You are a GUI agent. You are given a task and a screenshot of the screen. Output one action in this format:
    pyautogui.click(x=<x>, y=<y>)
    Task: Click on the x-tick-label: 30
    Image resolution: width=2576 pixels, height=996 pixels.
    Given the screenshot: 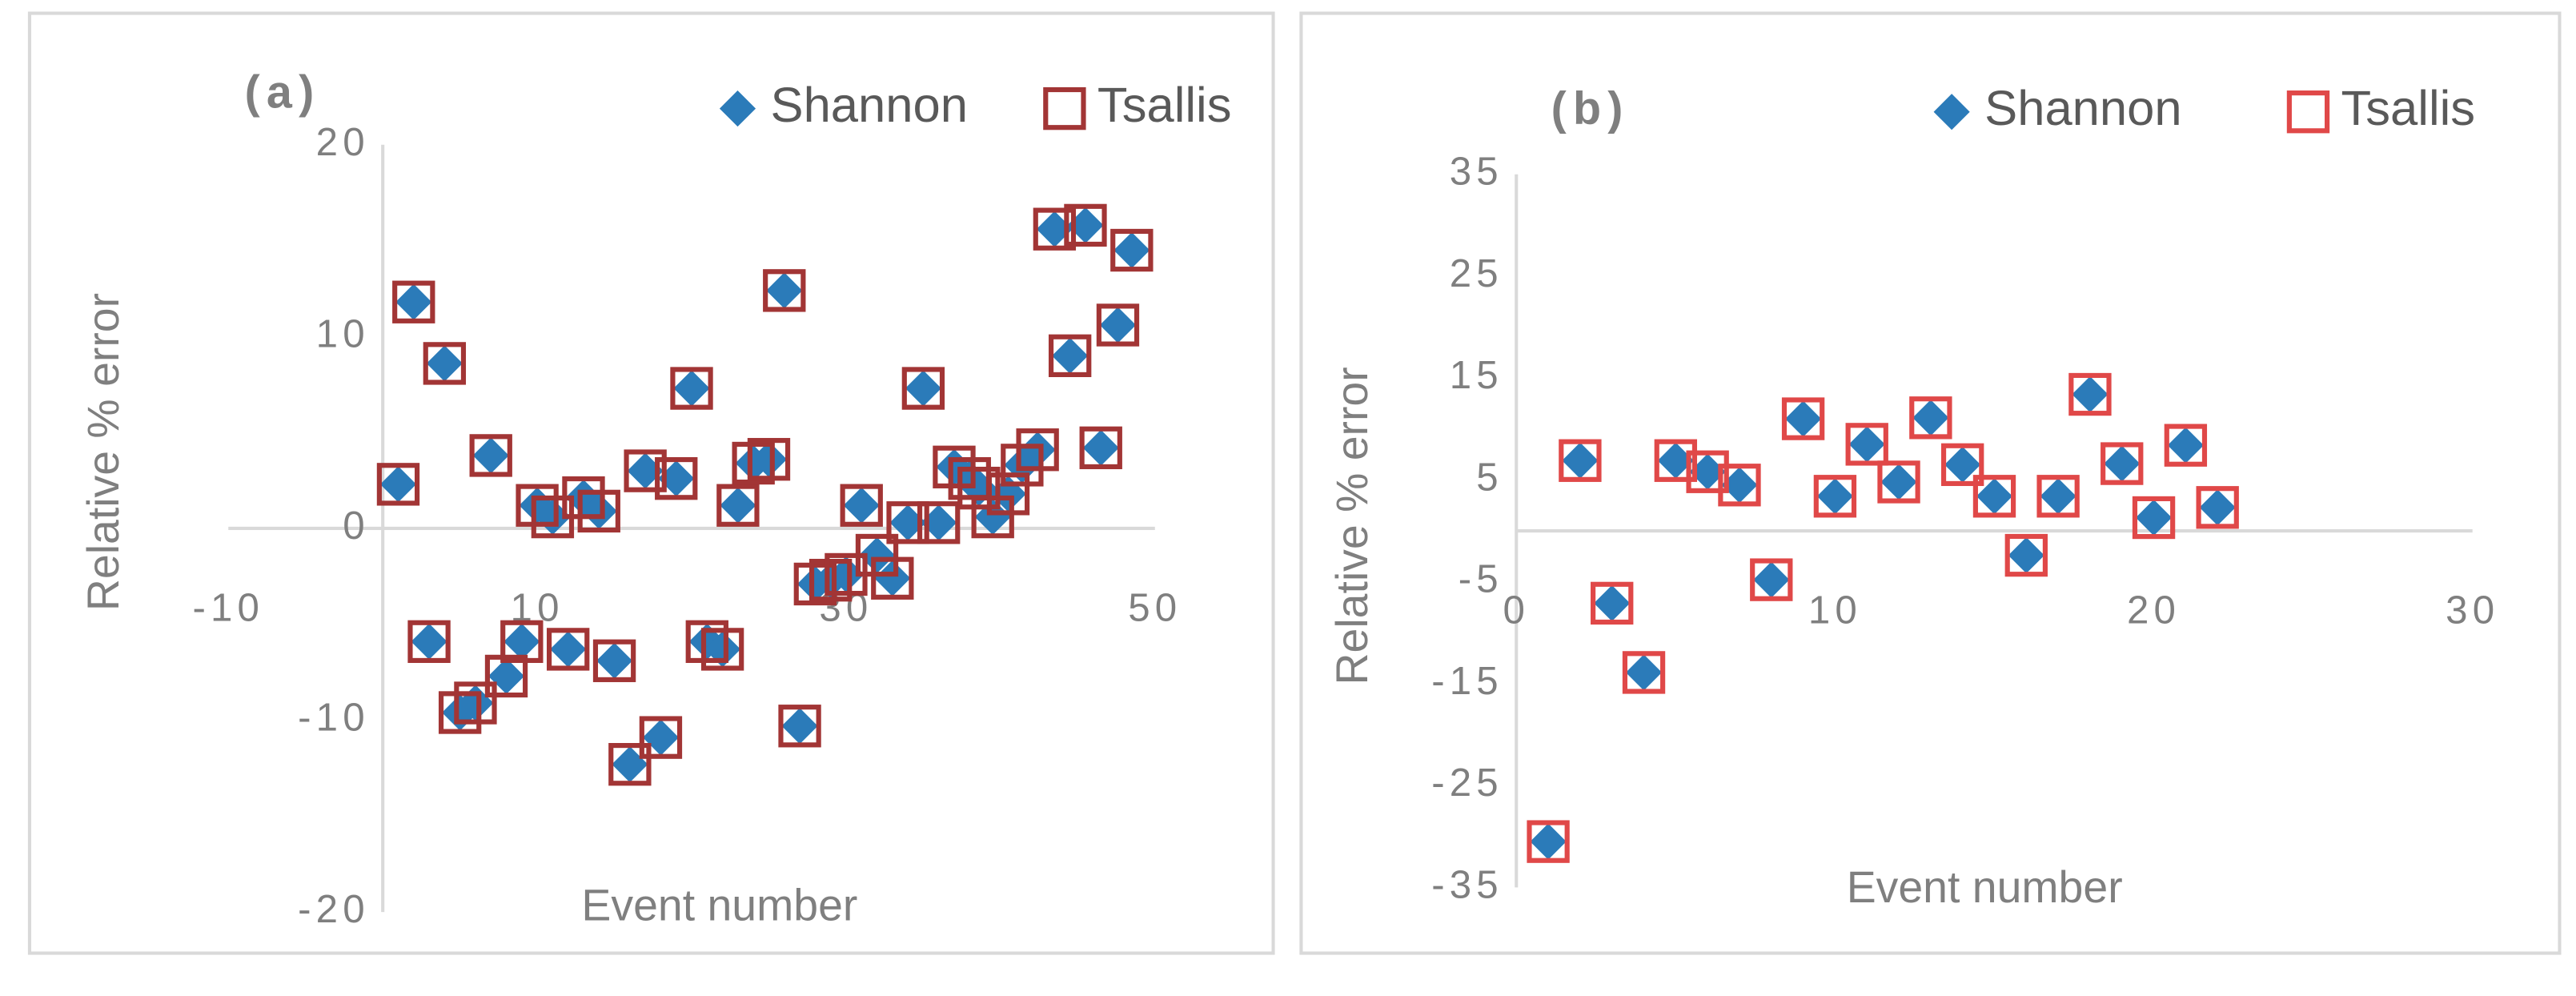 What is the action you would take?
    pyautogui.click(x=2473, y=610)
    